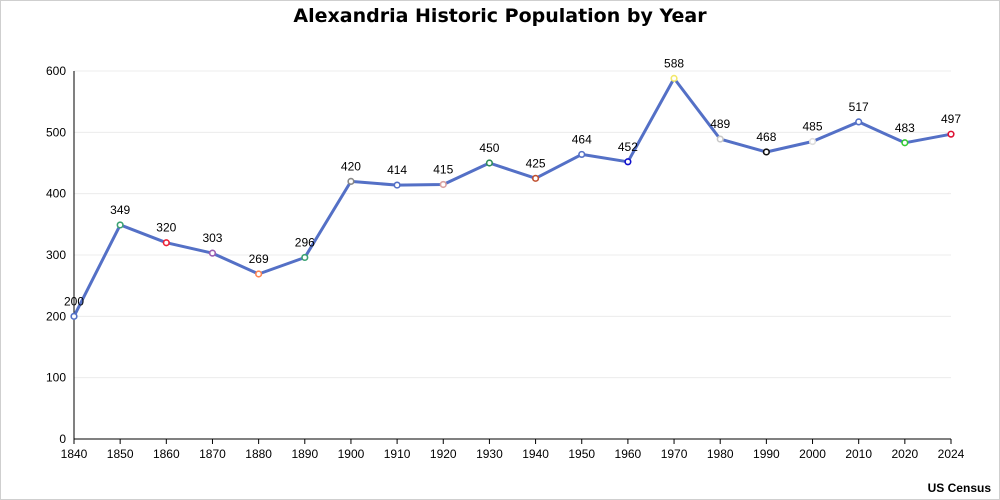  I want to click on data-label: 420, so click(351, 166).